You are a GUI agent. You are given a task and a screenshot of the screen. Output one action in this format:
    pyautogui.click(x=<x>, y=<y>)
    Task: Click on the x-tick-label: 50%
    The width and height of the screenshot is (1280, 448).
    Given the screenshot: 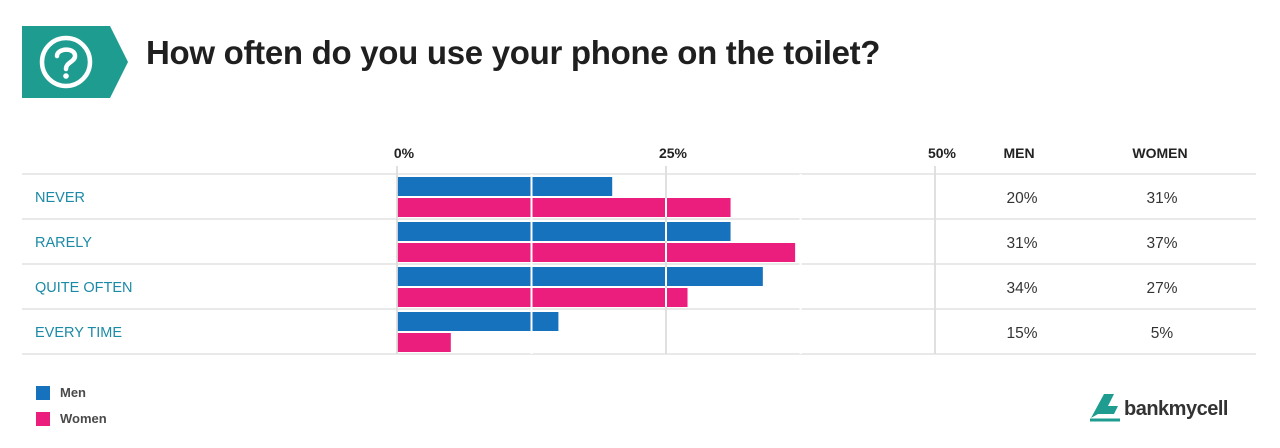 What is the action you would take?
    pyautogui.click(x=942, y=153)
    